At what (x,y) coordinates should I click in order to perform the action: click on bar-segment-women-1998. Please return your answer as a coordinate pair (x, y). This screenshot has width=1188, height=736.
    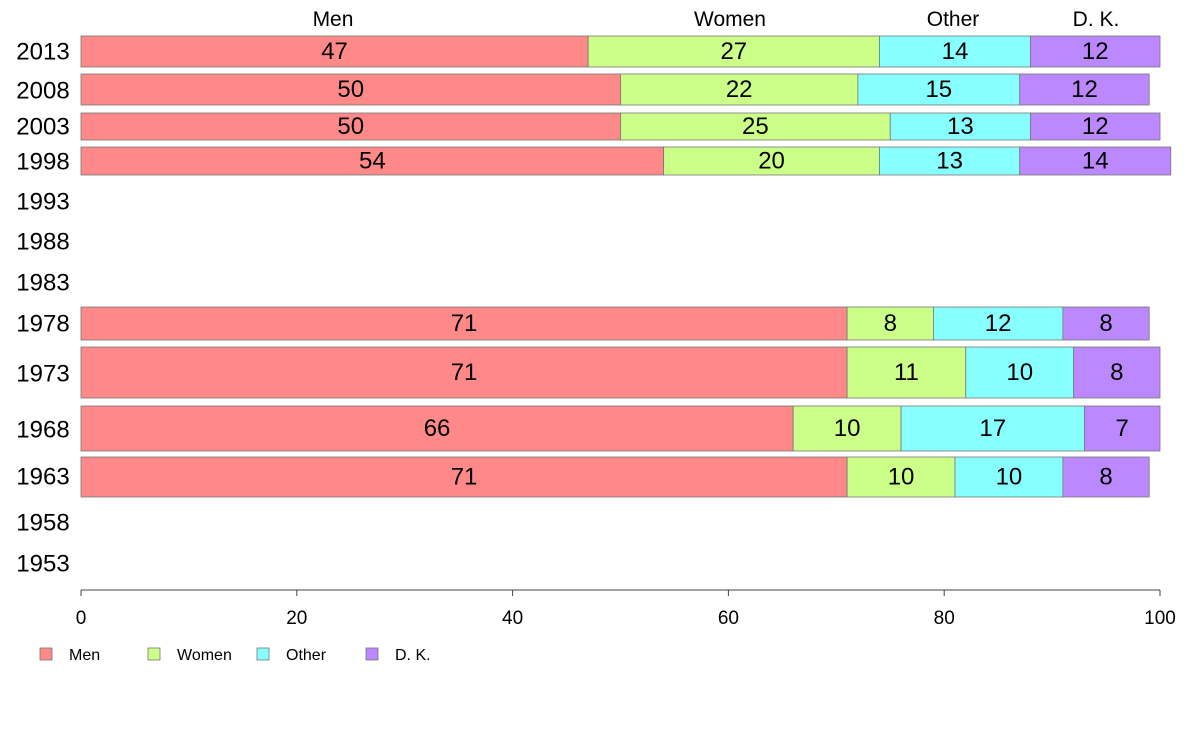
    Looking at the image, I should click on (771, 161).